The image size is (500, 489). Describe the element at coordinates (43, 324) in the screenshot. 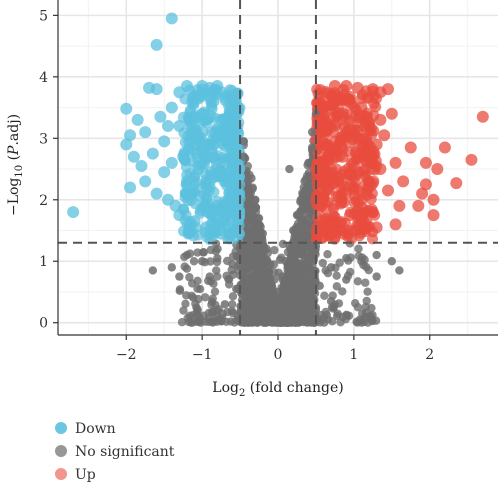

I see `y-tick-label: 0` at that location.